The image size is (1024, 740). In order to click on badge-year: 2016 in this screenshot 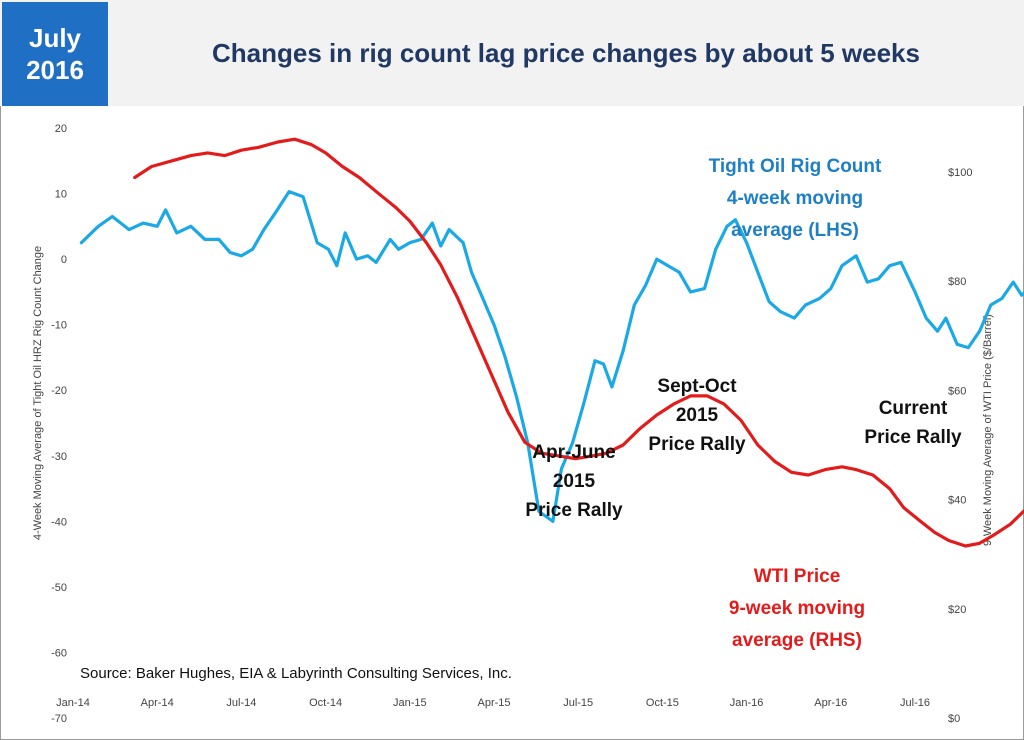, I will do `click(55, 70)`.